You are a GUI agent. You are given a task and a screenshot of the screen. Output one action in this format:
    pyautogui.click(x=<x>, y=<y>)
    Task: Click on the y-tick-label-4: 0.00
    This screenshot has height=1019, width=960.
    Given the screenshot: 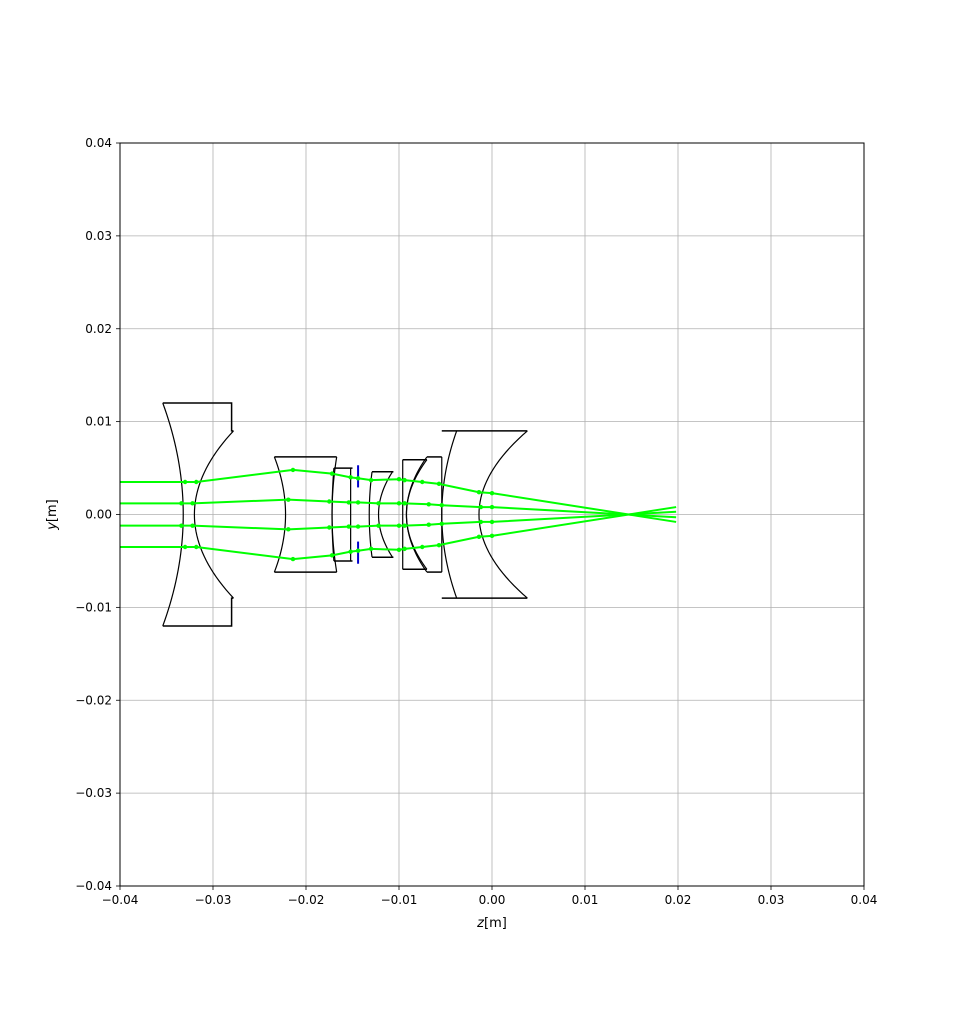 What is the action you would take?
    pyautogui.click(x=98, y=515)
    